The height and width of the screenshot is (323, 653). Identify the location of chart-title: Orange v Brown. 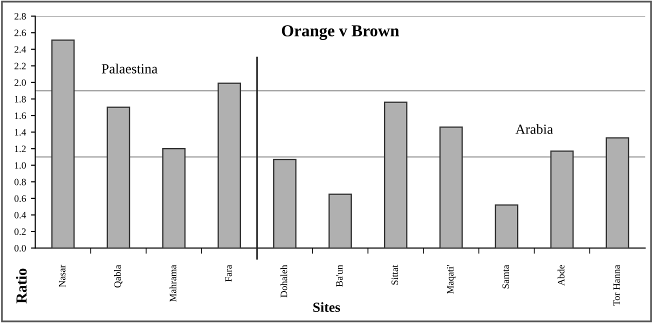
(341, 32).